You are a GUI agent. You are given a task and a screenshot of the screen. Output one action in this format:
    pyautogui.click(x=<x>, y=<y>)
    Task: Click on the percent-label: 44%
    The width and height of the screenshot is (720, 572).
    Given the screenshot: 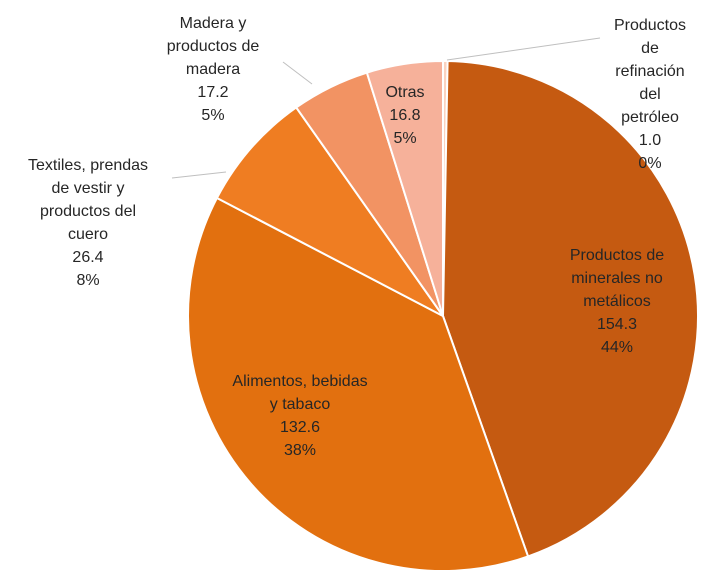 What is the action you would take?
    pyautogui.click(x=617, y=347)
    